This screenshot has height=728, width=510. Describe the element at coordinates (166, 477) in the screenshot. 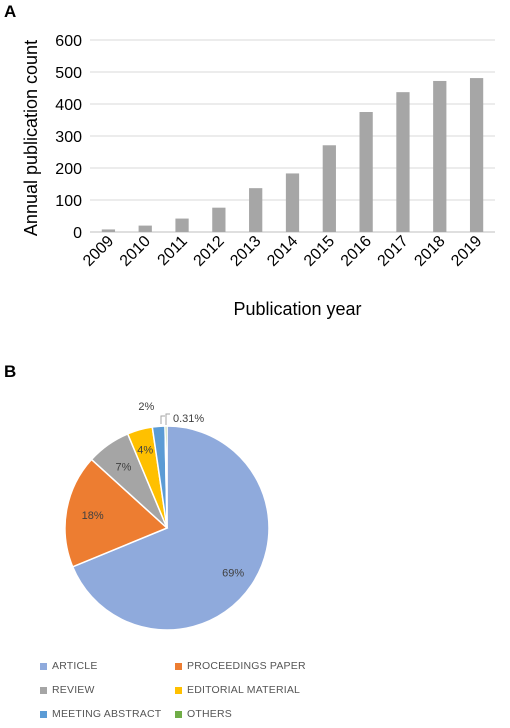

I see `pie-slice-others` at that location.